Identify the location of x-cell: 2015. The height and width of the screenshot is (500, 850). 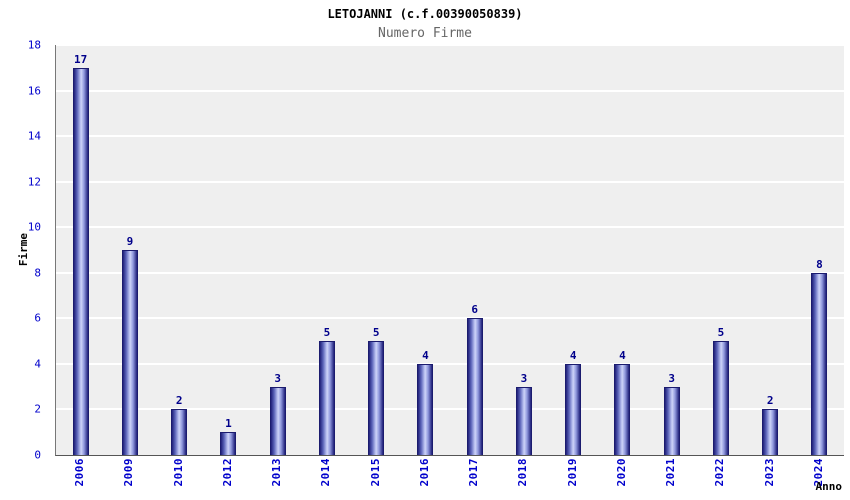
(375, 479).